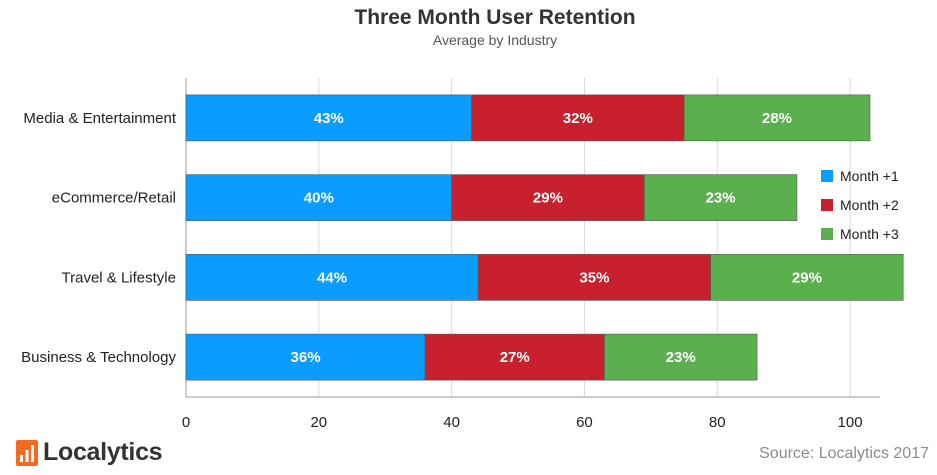  I want to click on bar-value-label: 40%, so click(319, 198).